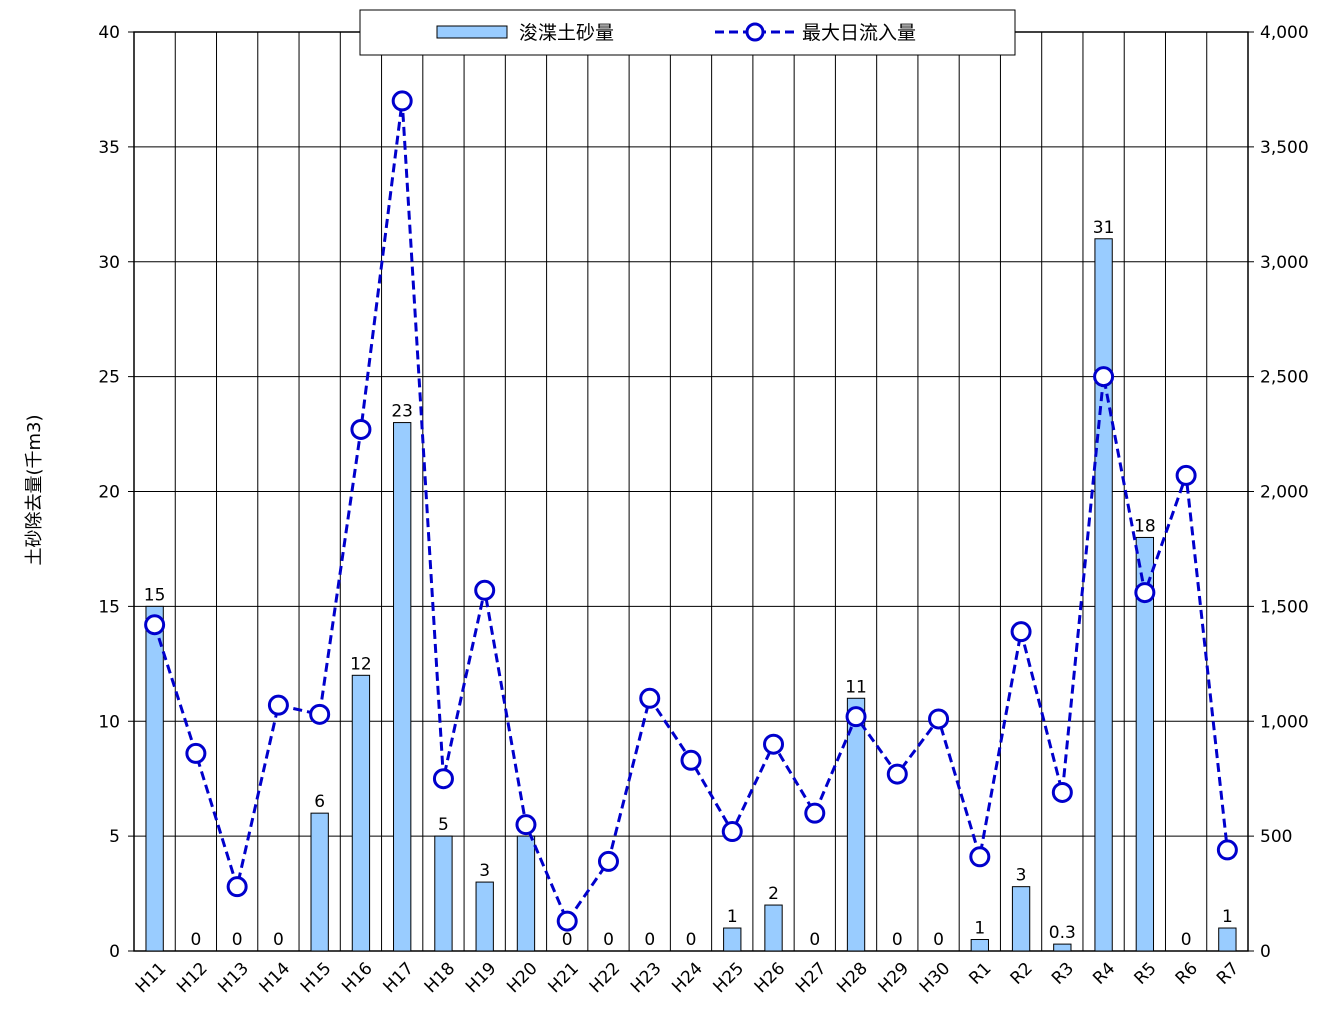  Describe the element at coordinates (398, 978) in the screenshot. I see `x-tick-label: H17` at that location.